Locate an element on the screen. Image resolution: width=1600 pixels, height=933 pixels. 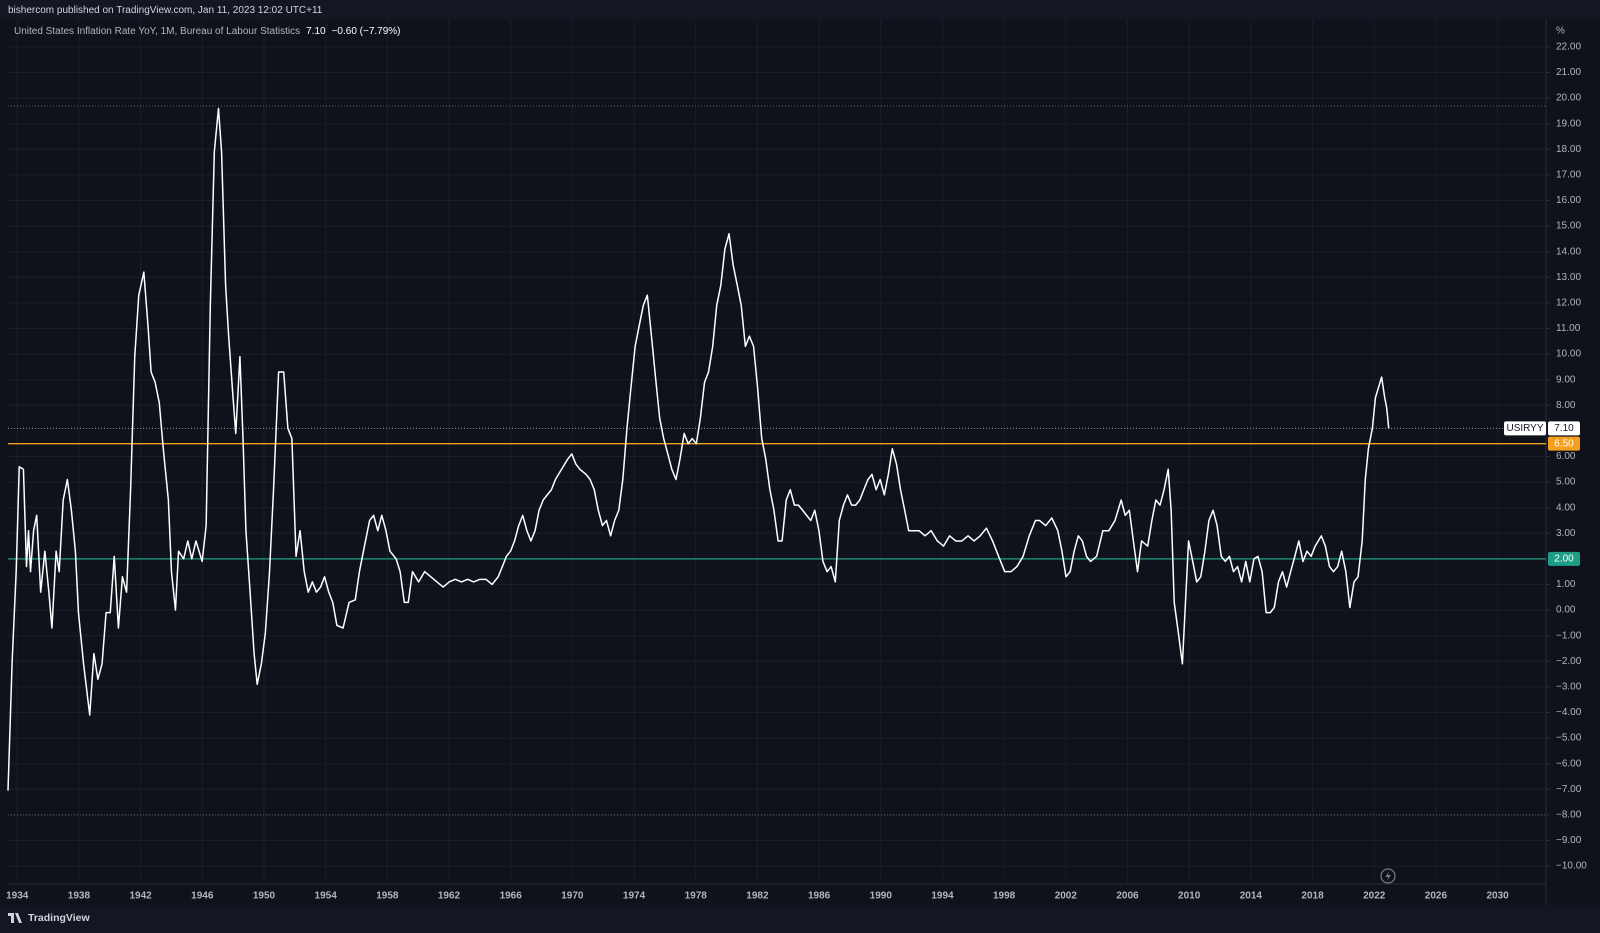
x-tick-label: 1962 is located at coordinates (449, 896).